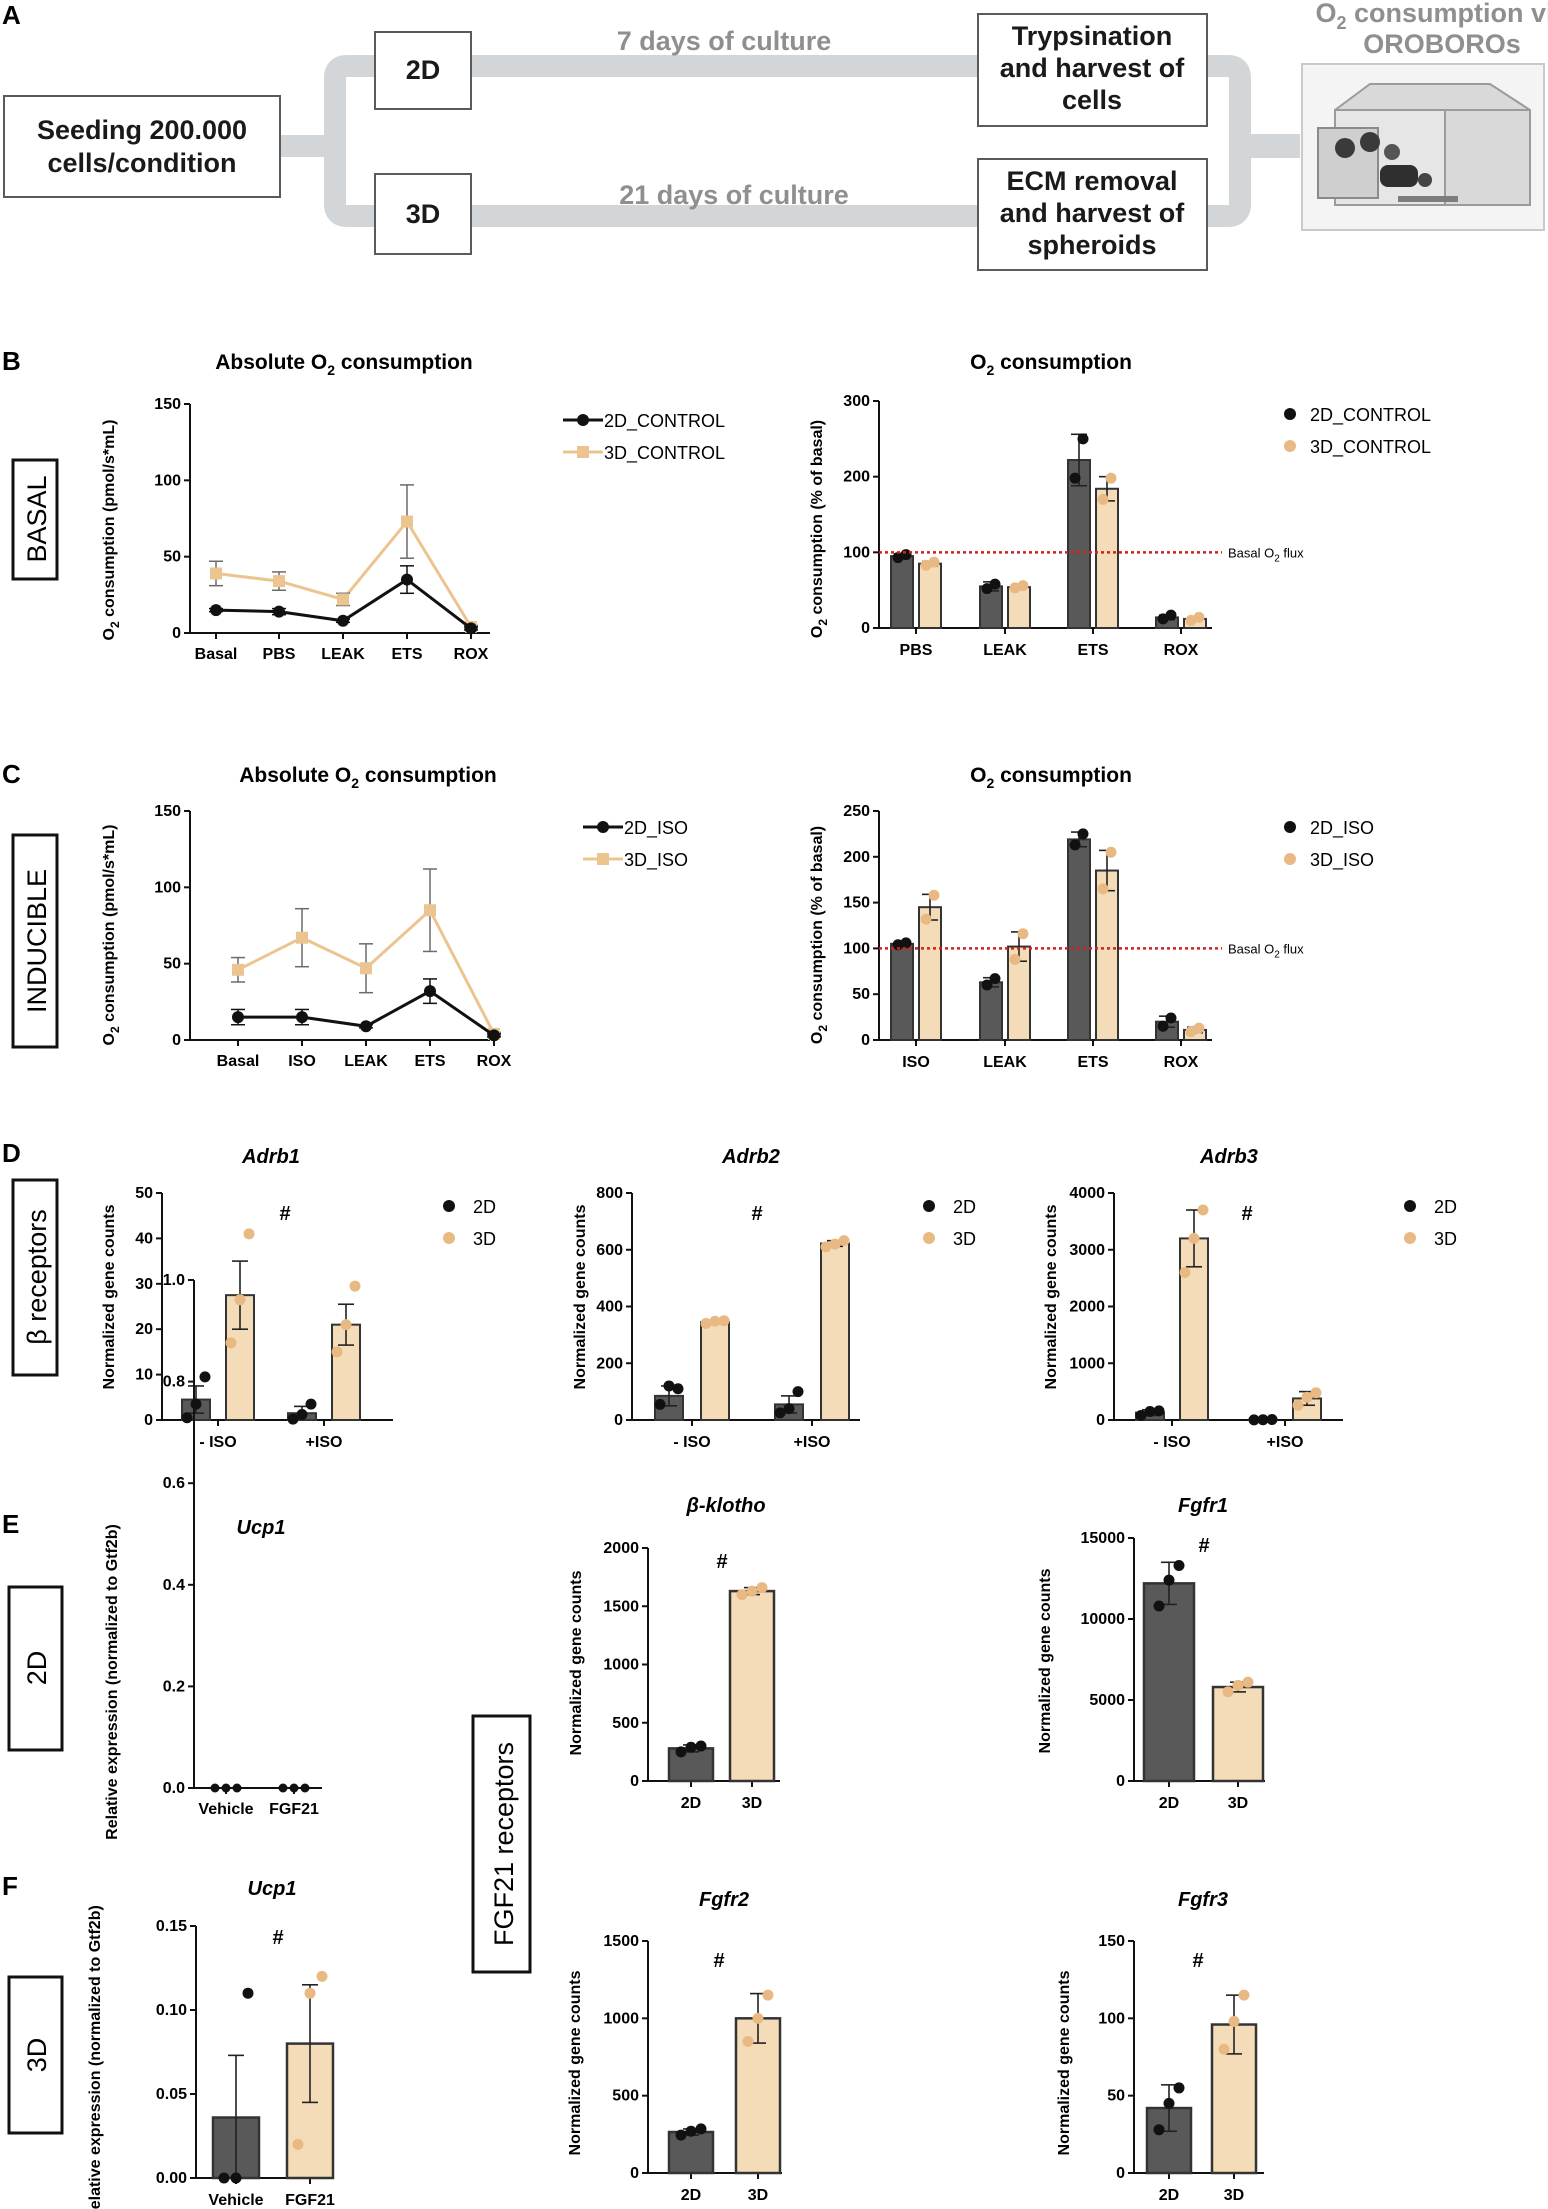 The height and width of the screenshot is (2209, 1548). Describe the element at coordinates (1370, 447) in the screenshot. I see `svg-text: 3D_CONTROL` at that location.